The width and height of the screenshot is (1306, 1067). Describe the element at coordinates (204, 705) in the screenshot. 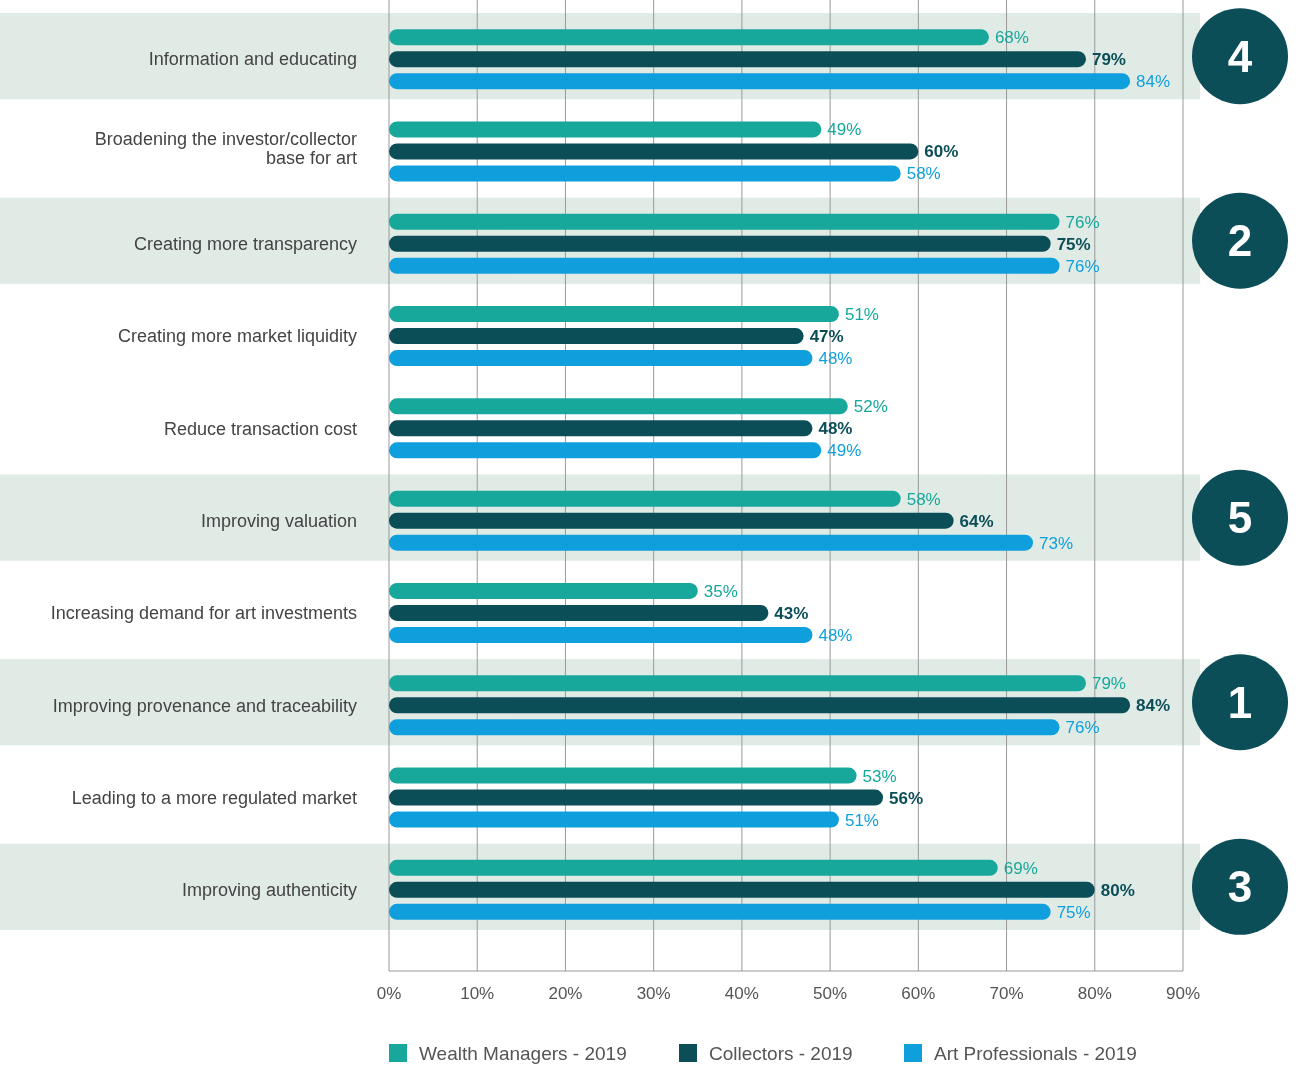

I see `y-tick-label: Improving provenance and traceability` at that location.